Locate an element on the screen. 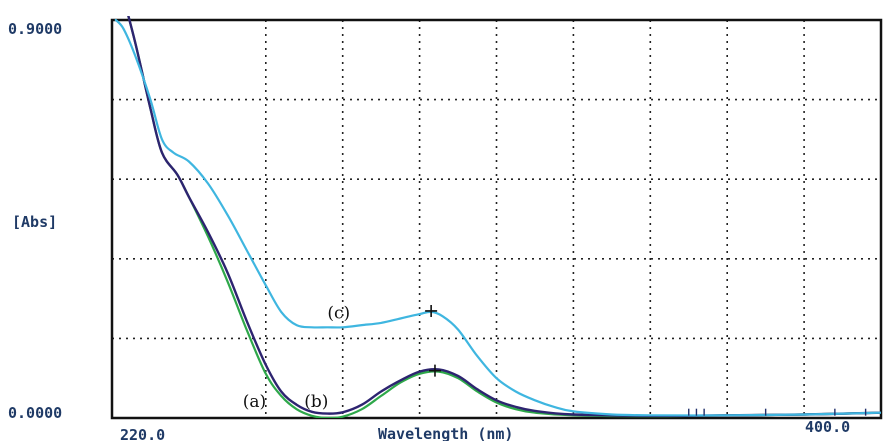 This screenshot has height=441, width=883. curve-label-b: (b) is located at coordinates (316, 402).